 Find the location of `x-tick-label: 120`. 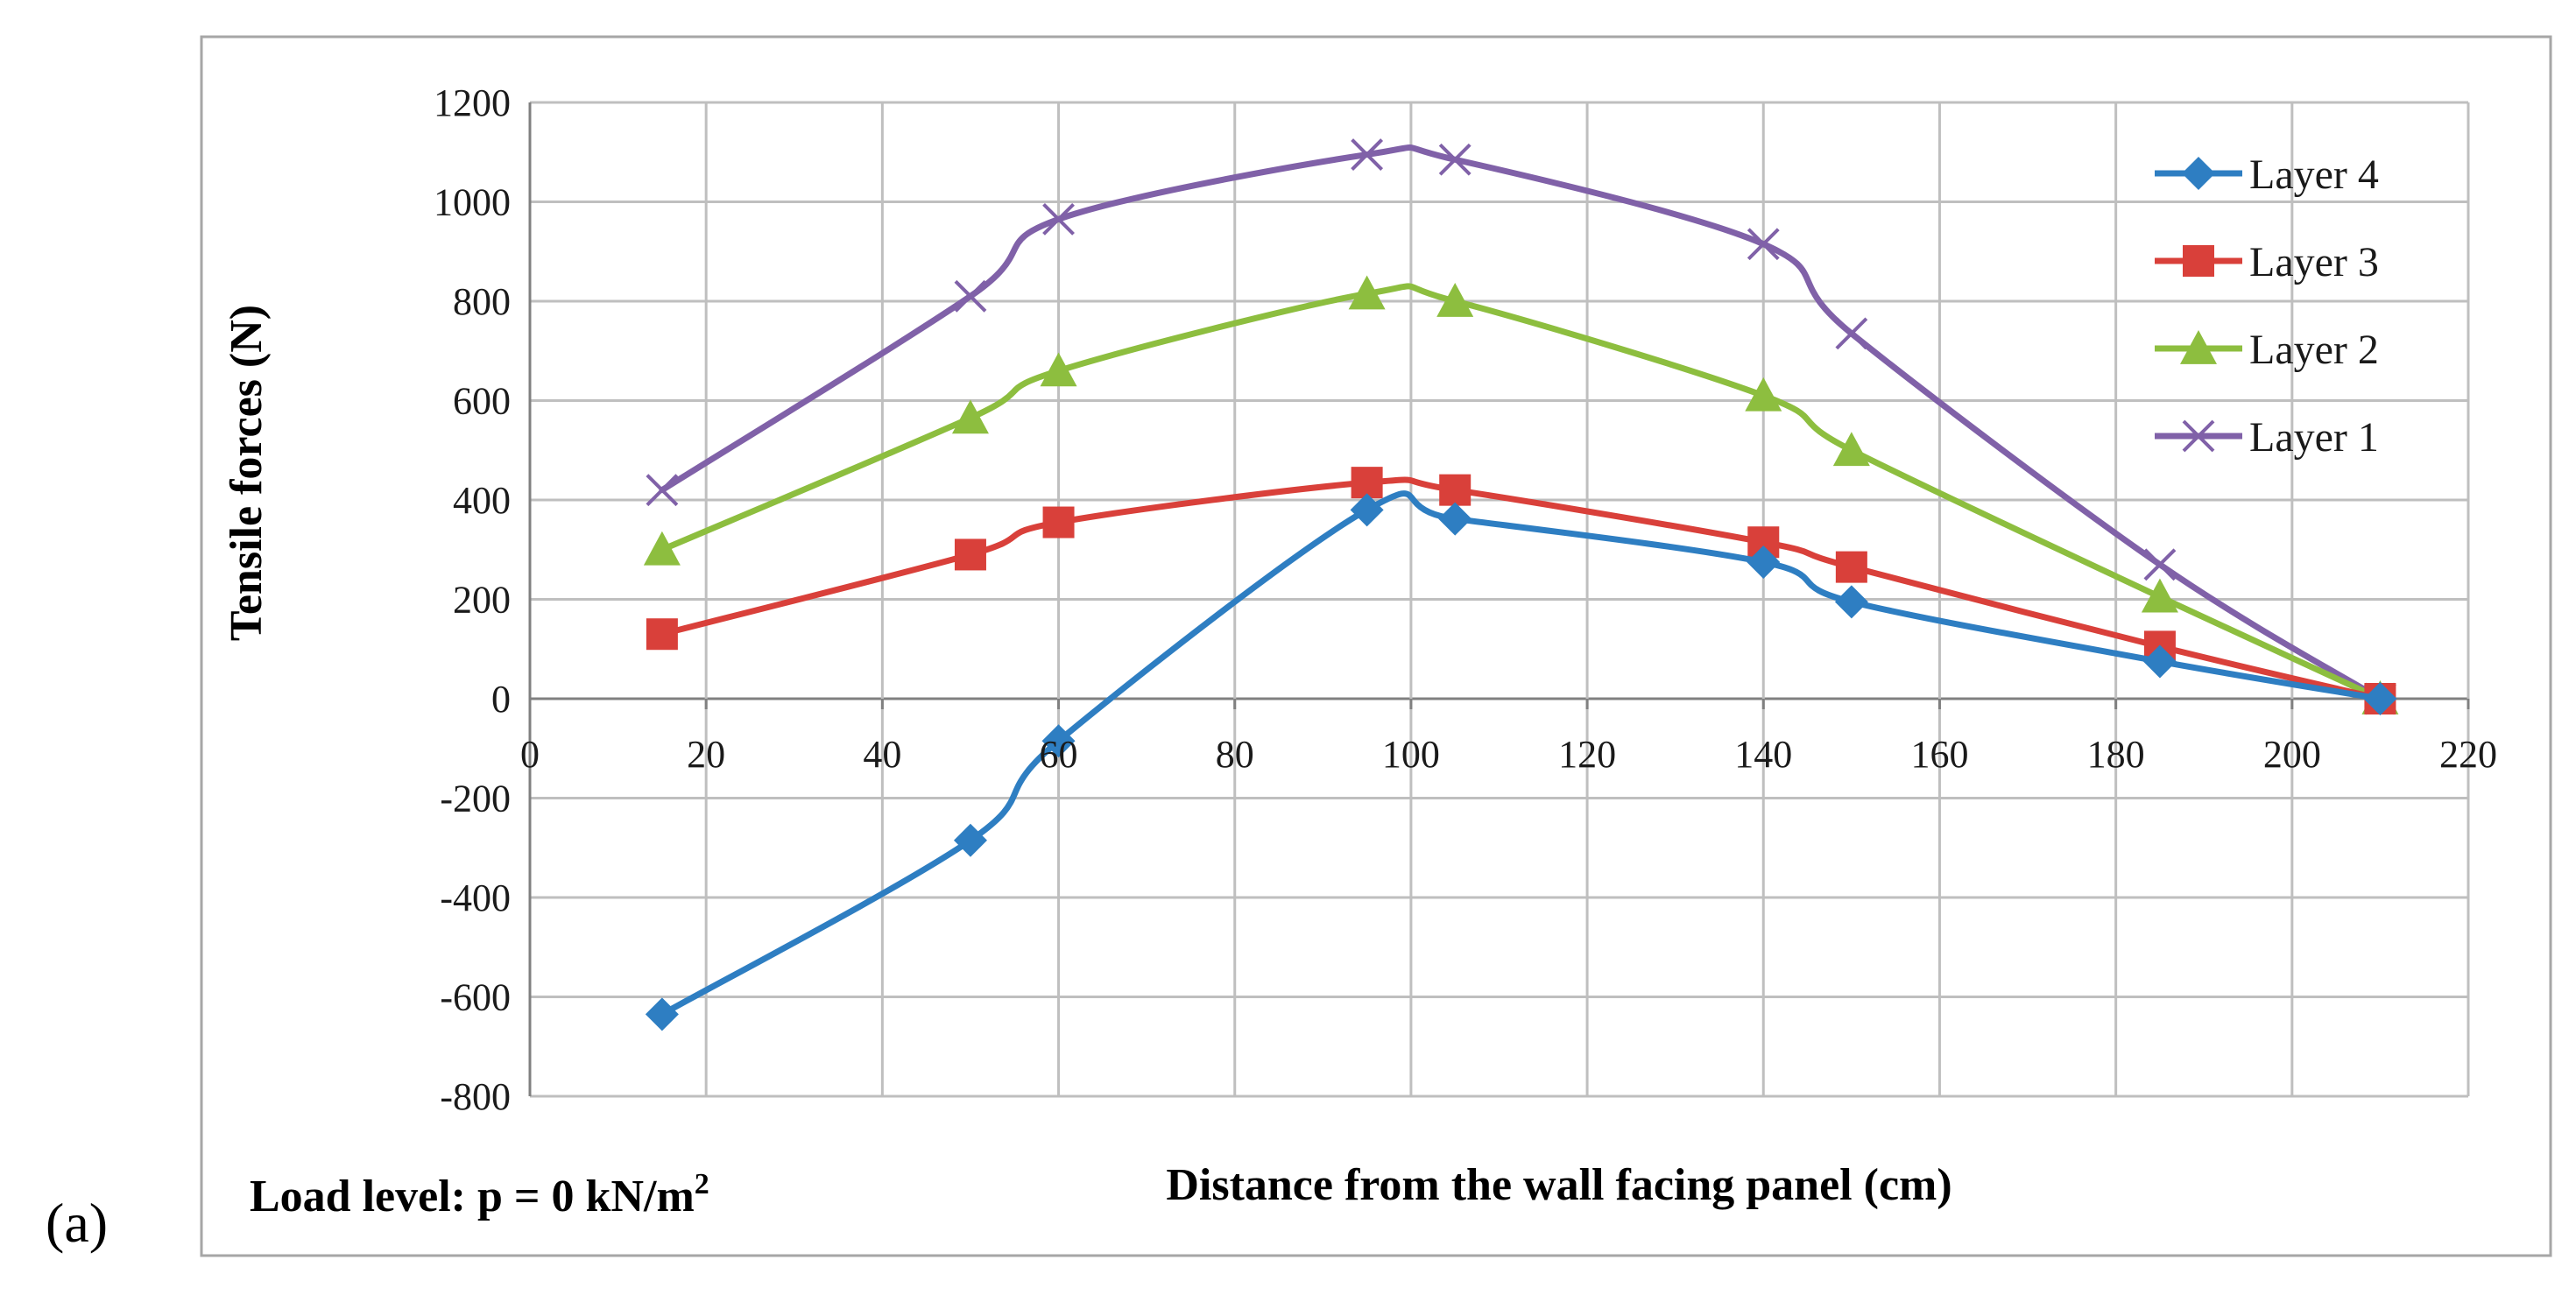

x-tick-label: 120 is located at coordinates (1587, 754).